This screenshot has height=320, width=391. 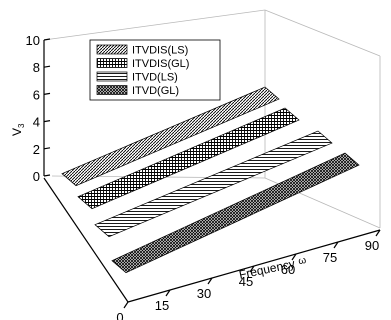 What do you see at coordinates (33, 40) in the screenshot?
I see `z-tick-label: 10` at bounding box center [33, 40].